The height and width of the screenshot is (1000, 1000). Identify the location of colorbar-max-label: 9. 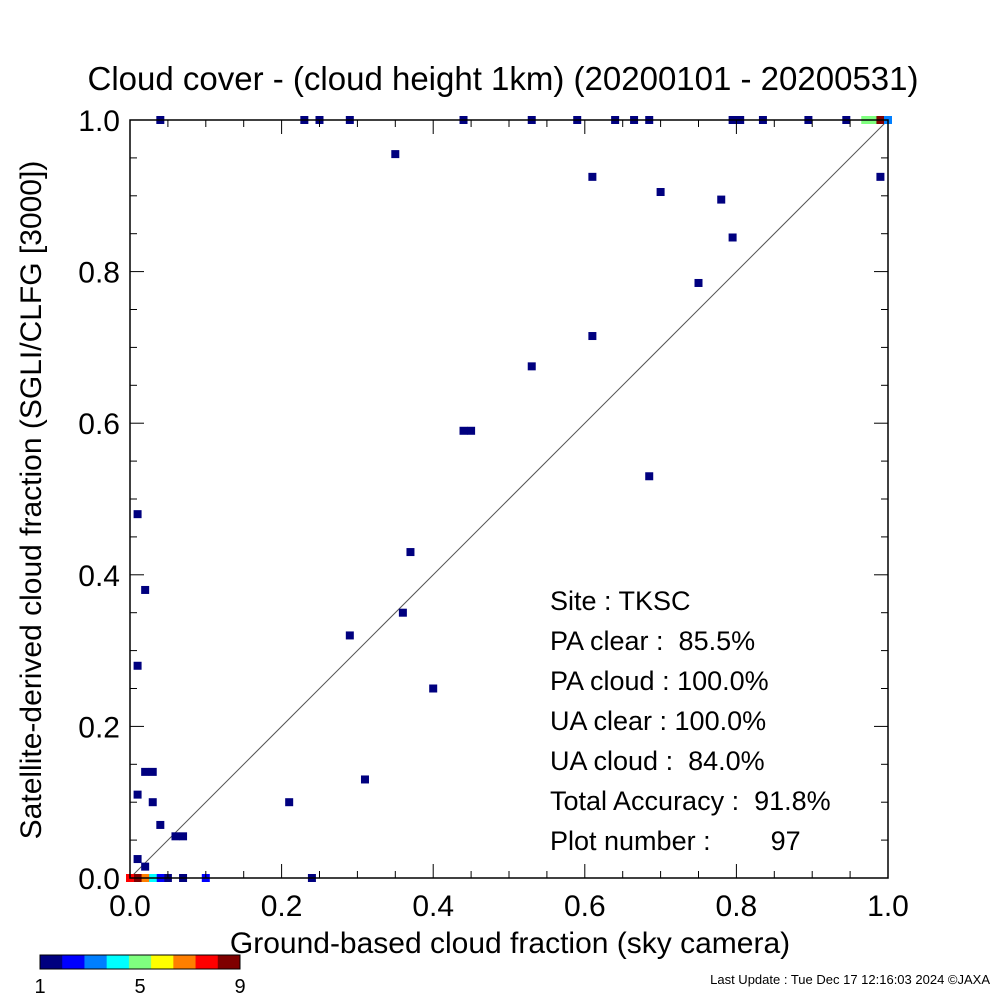
(239, 987).